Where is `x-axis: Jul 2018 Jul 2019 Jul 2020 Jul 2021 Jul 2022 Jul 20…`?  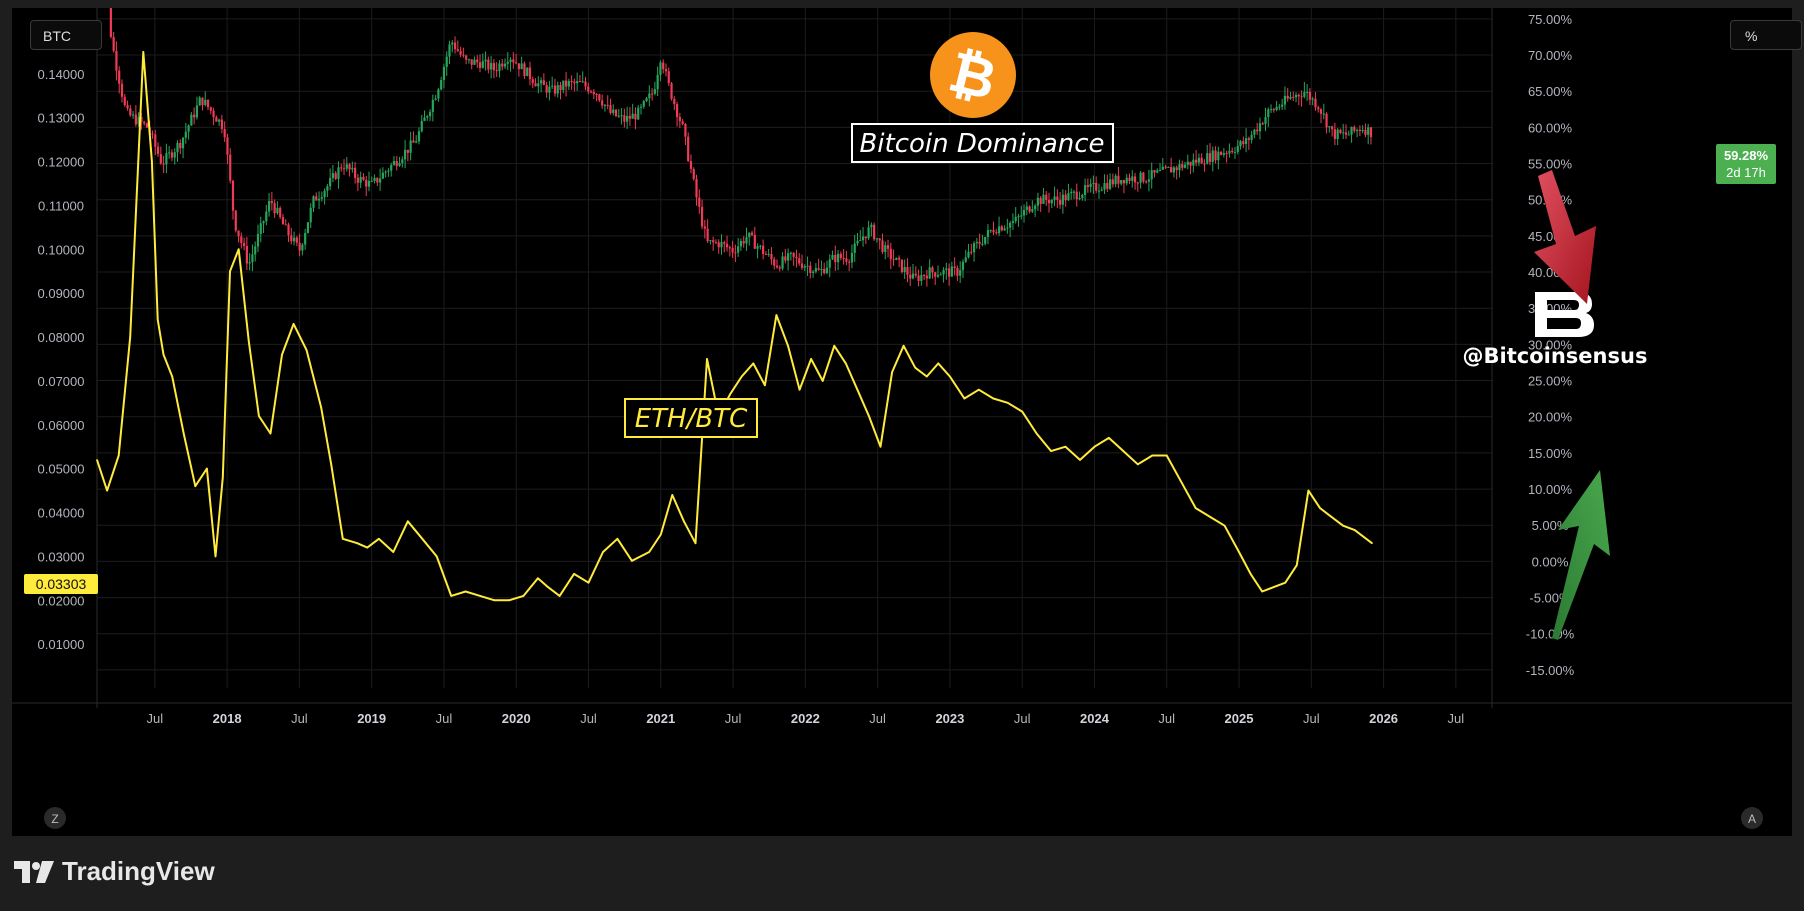 x-axis: Jul 2018 Jul 2019 Jul 2020 Jul 2021 Jul 2022 Jul 20… is located at coordinates (902, 714).